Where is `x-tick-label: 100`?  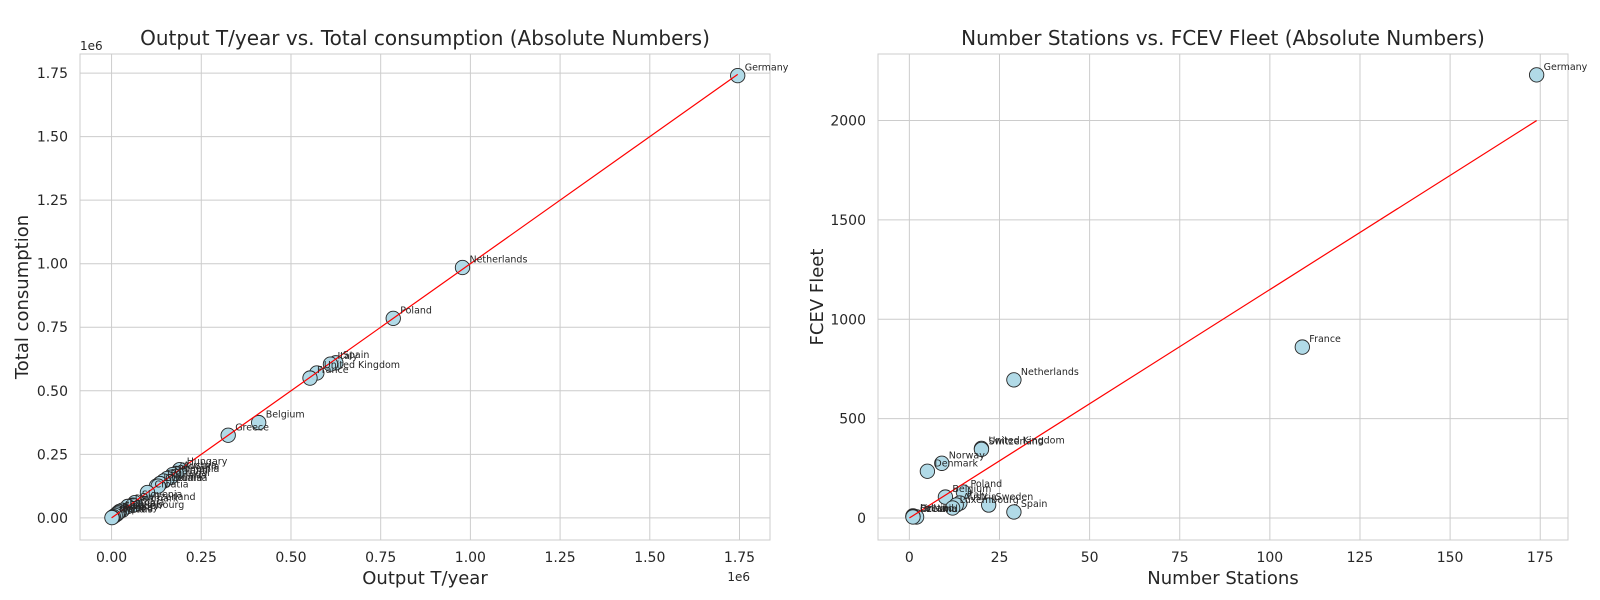
x-tick-label: 100 is located at coordinates (1269, 558).